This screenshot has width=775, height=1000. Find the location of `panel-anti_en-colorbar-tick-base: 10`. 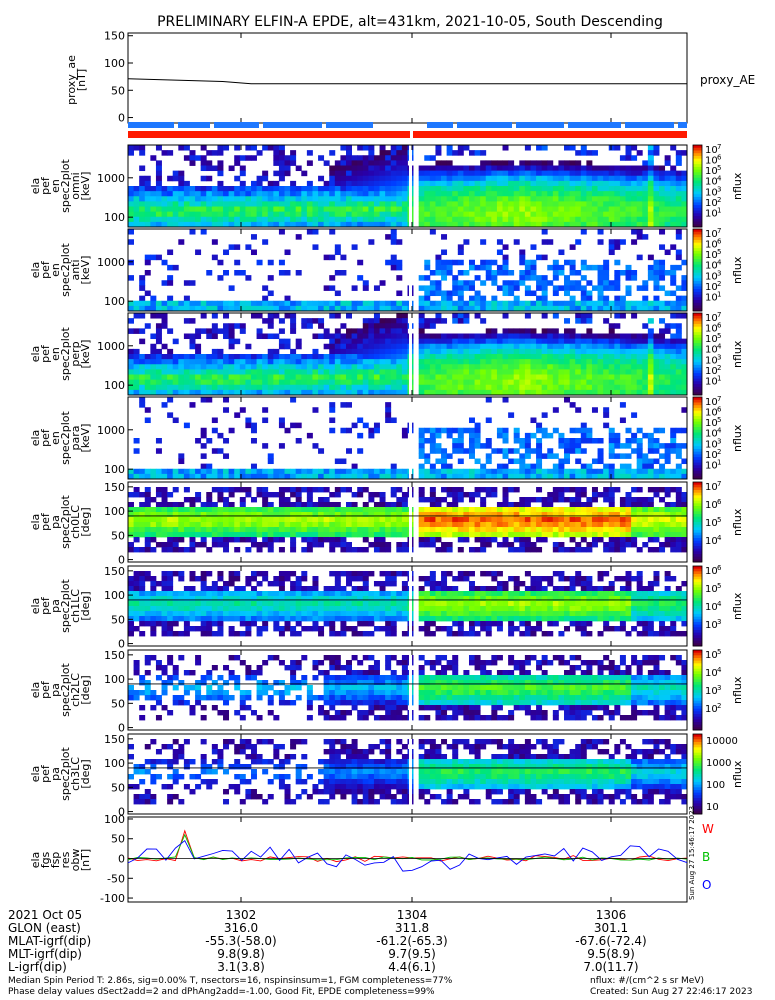

panel-anti_en-colorbar-tick-base: 10 is located at coordinates (711, 297).